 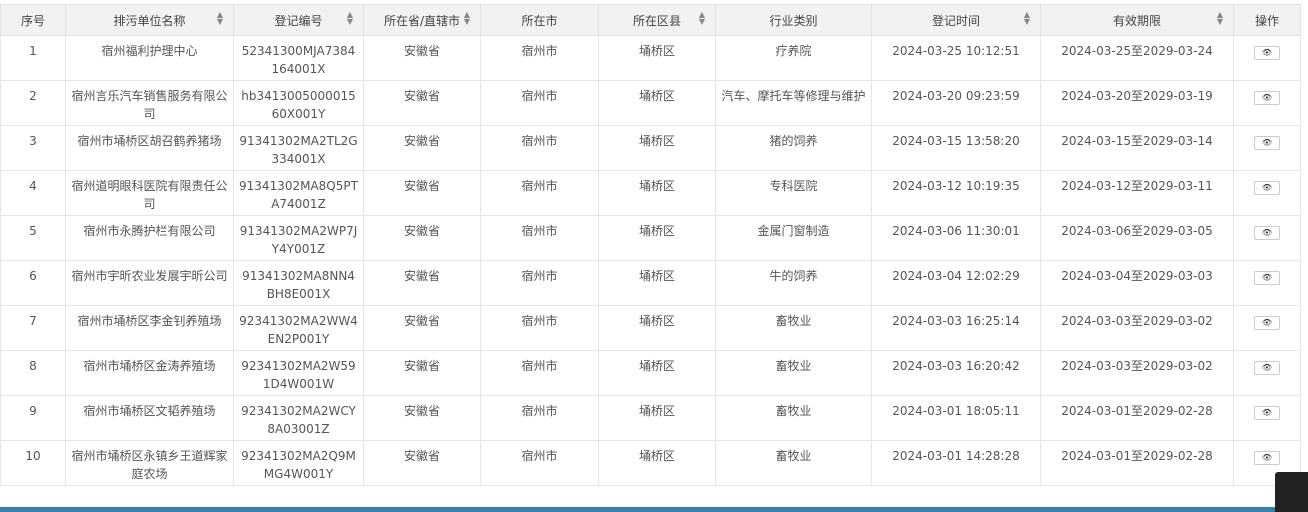 I want to click on table-cell: 8, so click(x=33, y=373).